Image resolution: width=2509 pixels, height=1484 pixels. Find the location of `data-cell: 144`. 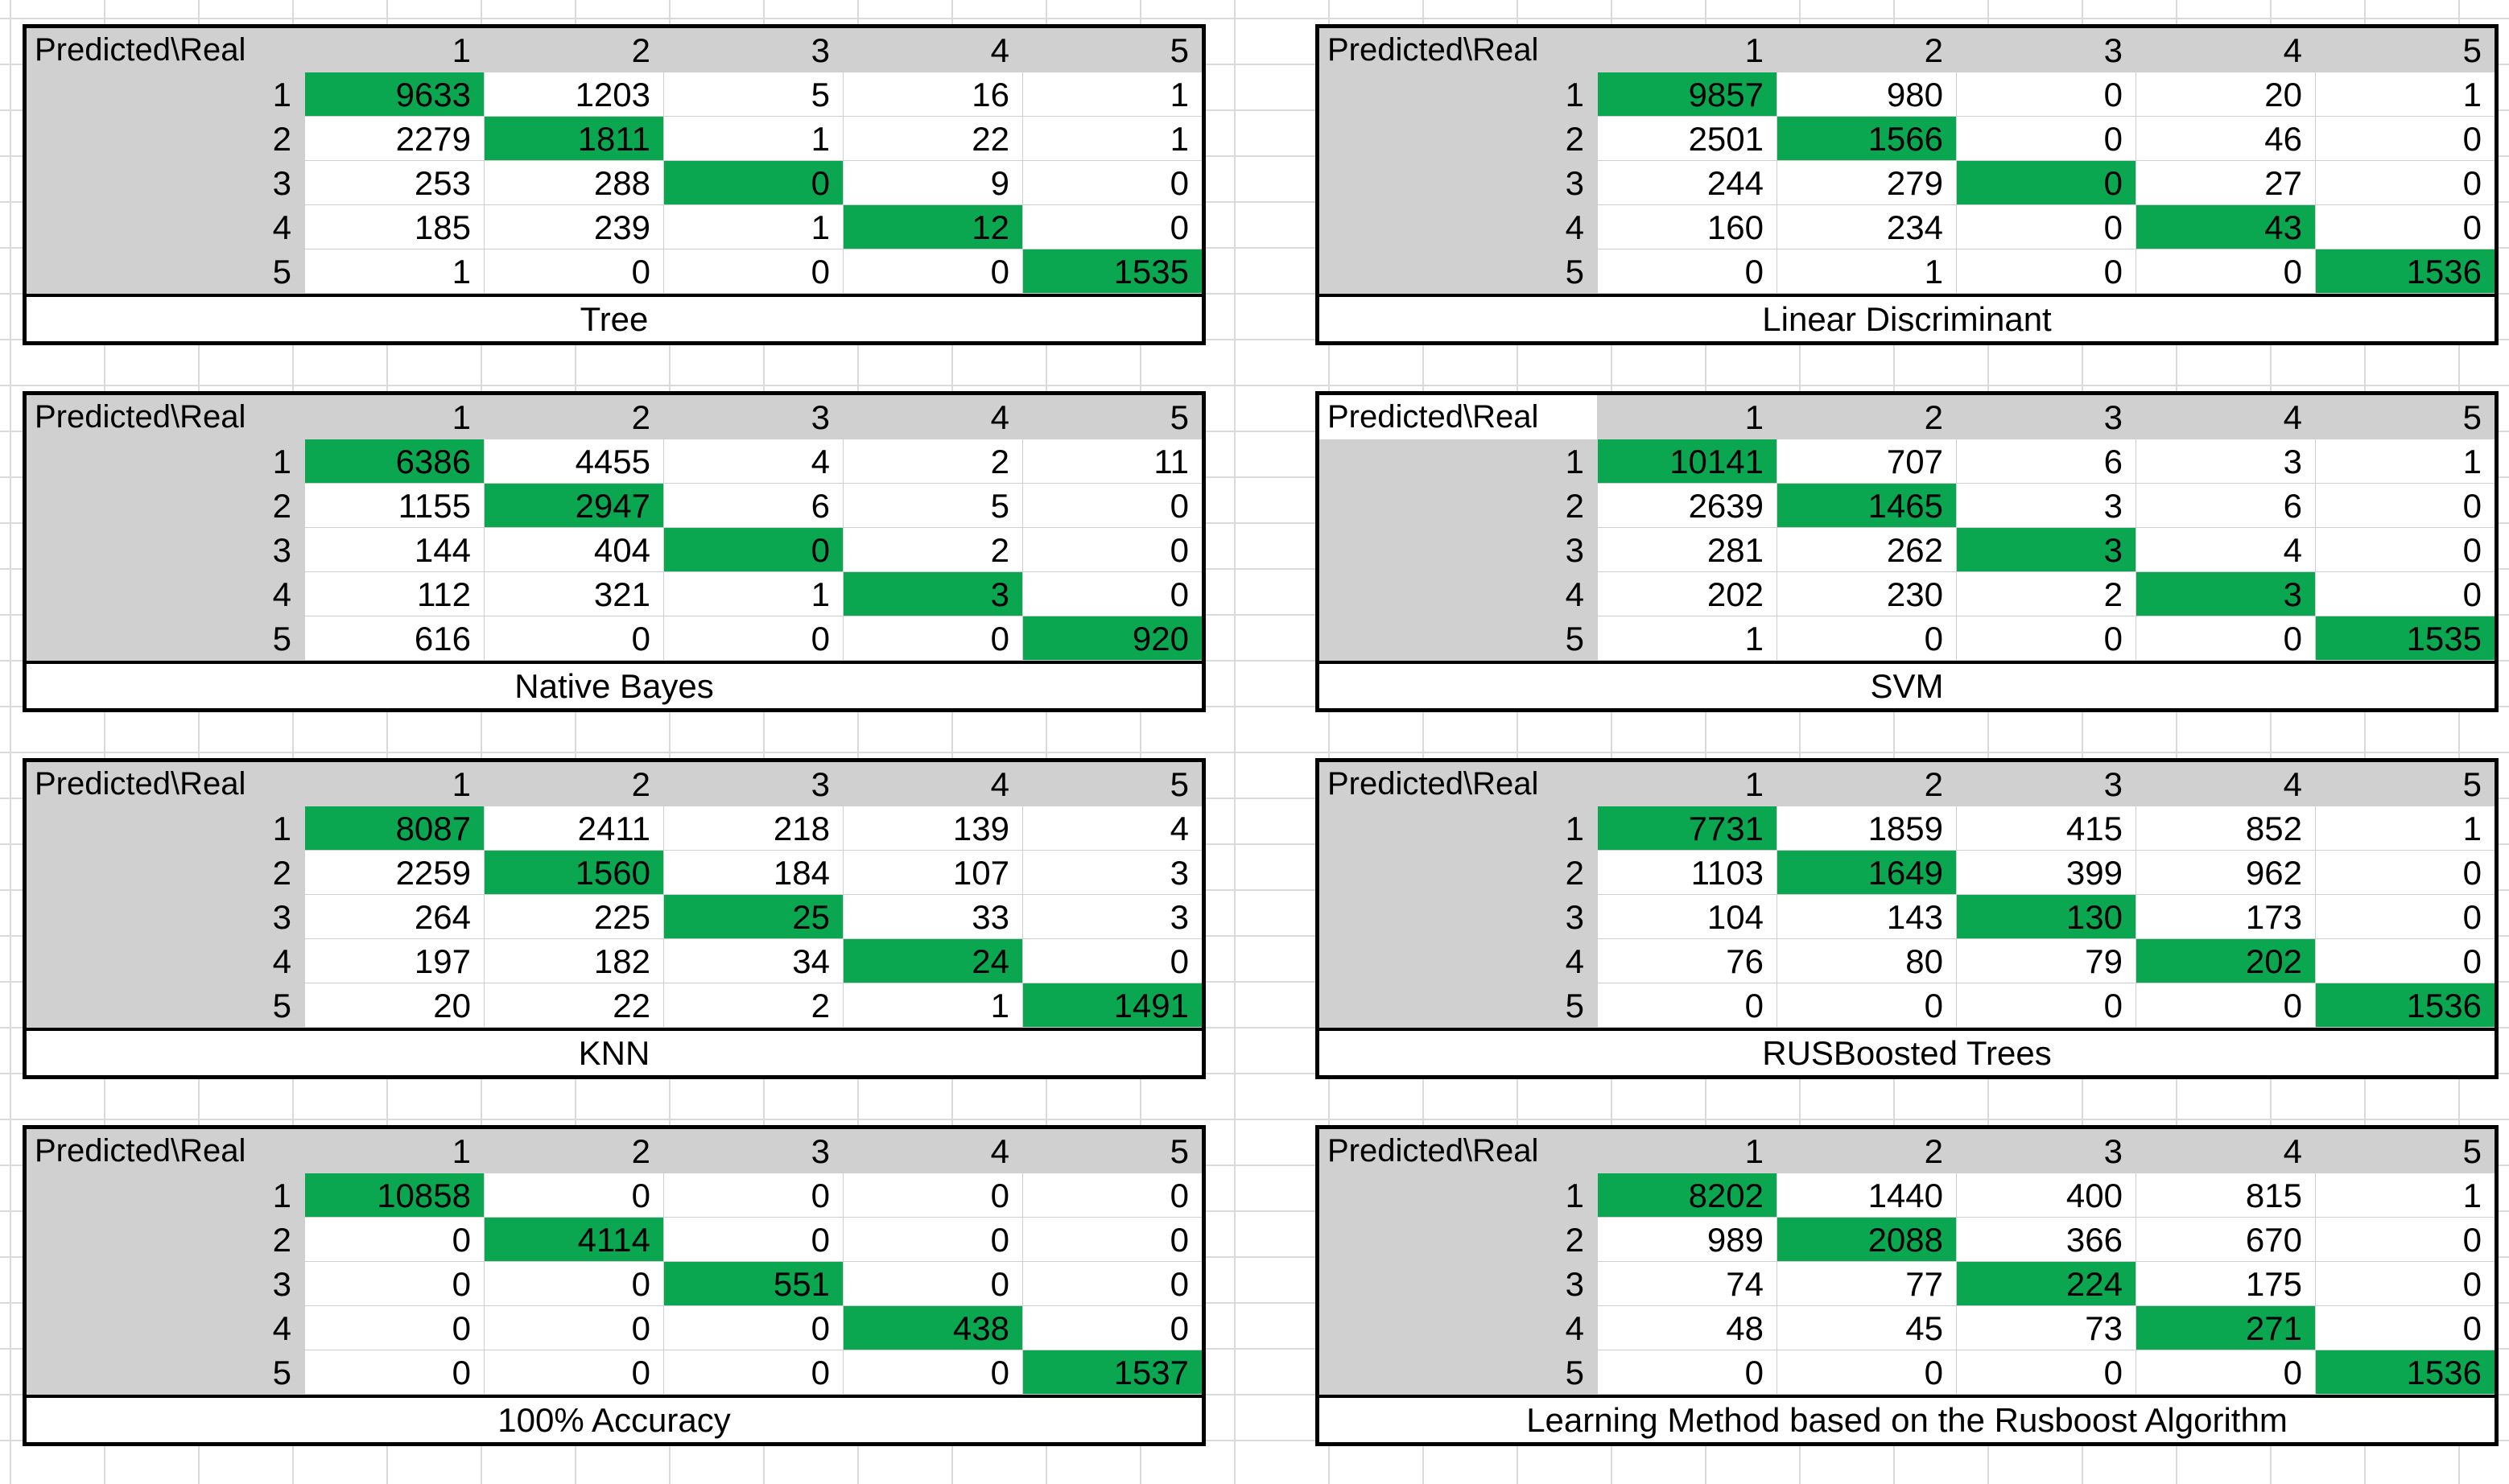

data-cell: 144 is located at coordinates (394, 550).